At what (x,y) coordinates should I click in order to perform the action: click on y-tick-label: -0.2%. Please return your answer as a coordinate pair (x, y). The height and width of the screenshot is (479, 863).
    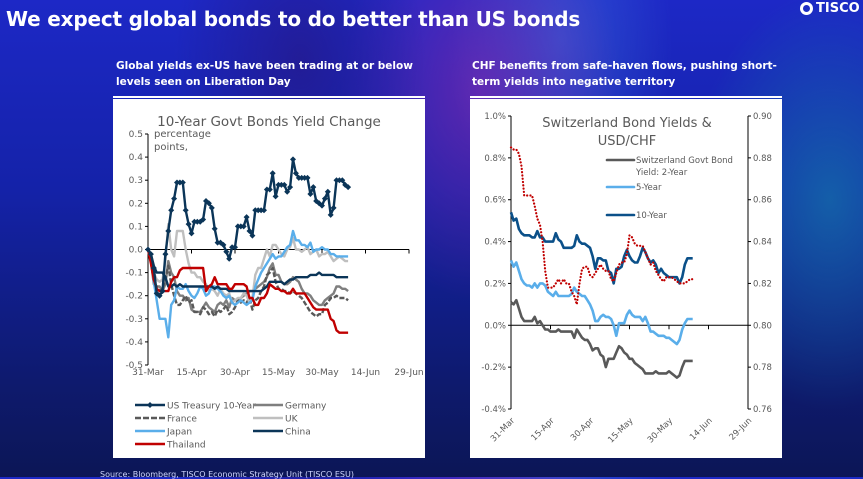
    Looking at the image, I should click on (493, 368).